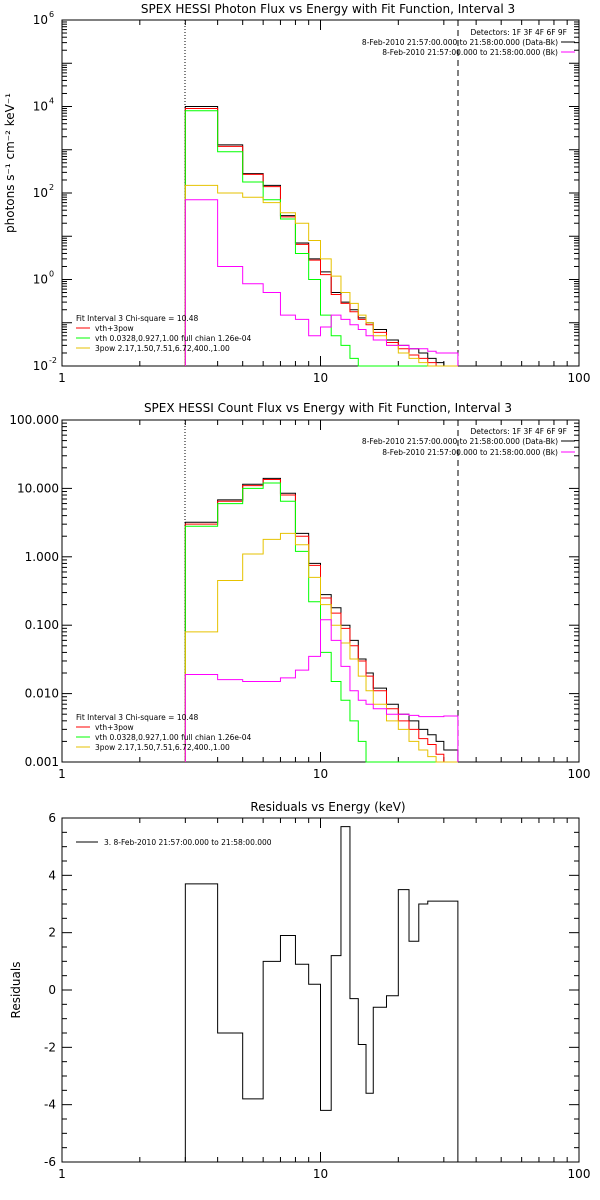  What do you see at coordinates (34, 591) in the screenshot?
I see `y-tick-labels: 0.001 0.010 0.100 1.000 10.000 100.000` at bounding box center [34, 591].